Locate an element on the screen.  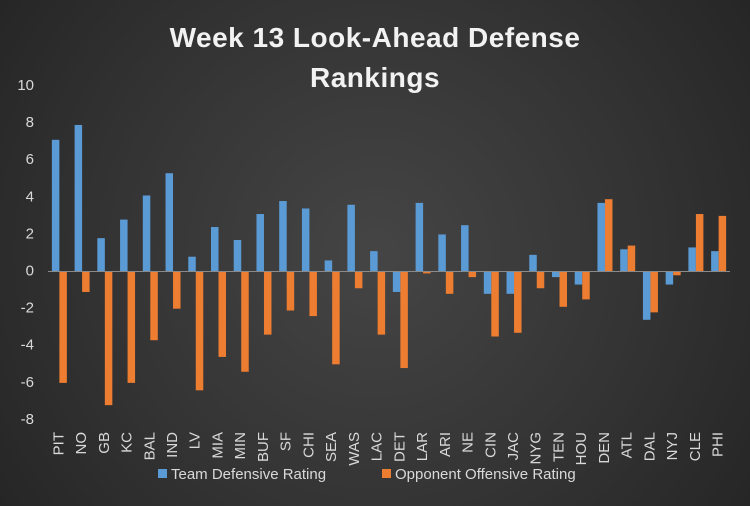
y-tick-label: -4 is located at coordinates (27, 345).